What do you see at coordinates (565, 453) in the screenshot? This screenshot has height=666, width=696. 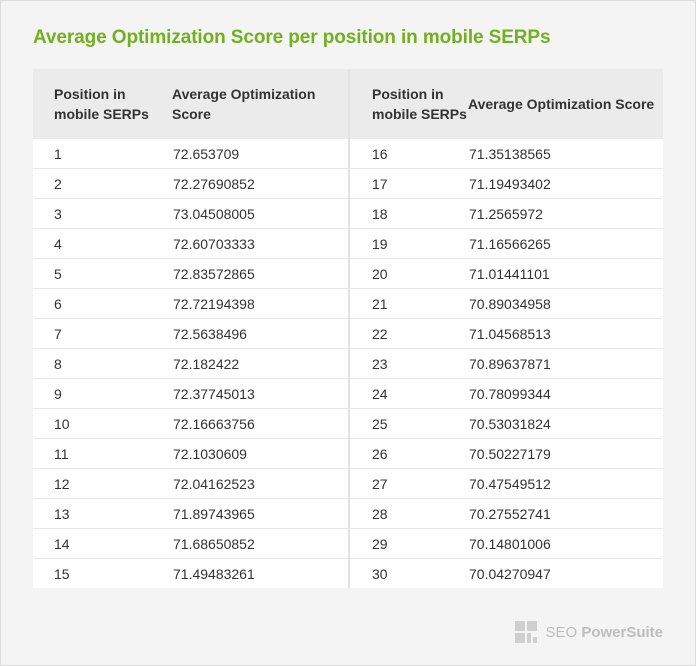 I see `score-cell: 70.50227179` at bounding box center [565, 453].